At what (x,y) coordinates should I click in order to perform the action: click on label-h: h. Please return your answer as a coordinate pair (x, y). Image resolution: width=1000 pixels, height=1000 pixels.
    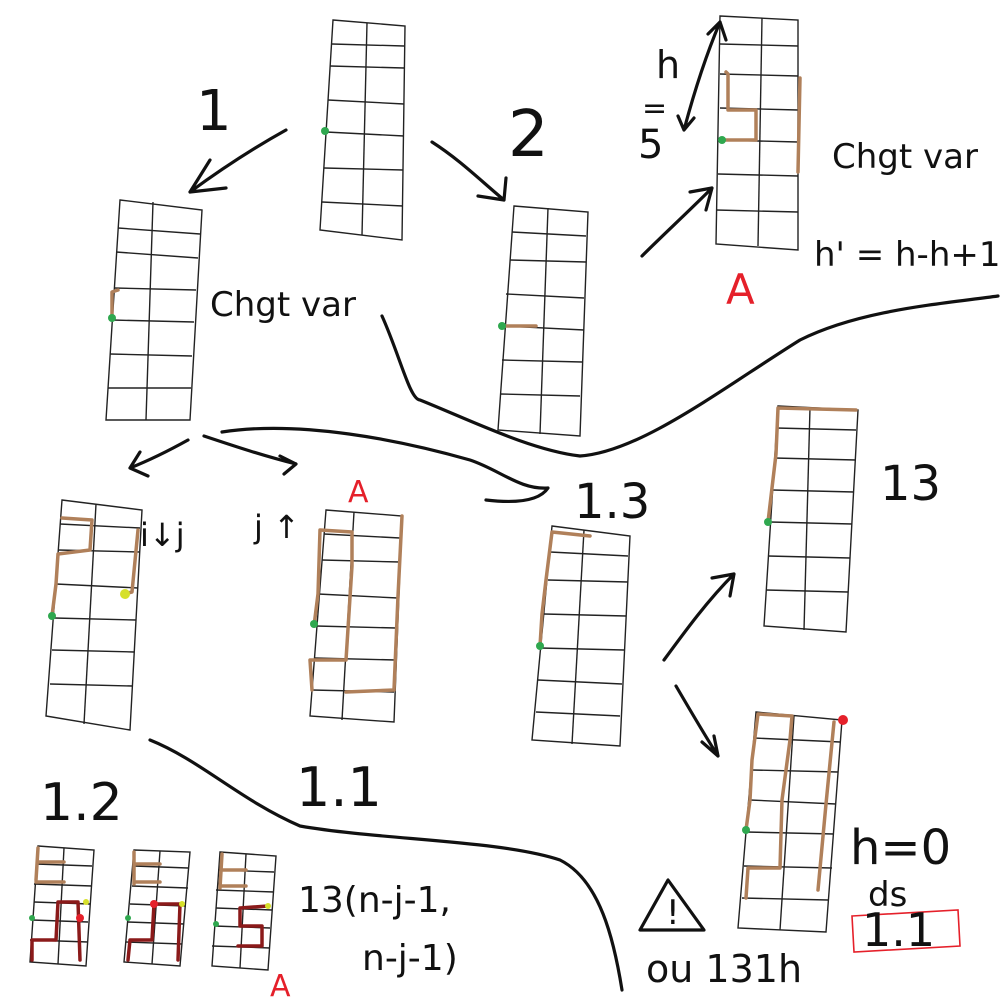
    Looking at the image, I should click on (668, 65).